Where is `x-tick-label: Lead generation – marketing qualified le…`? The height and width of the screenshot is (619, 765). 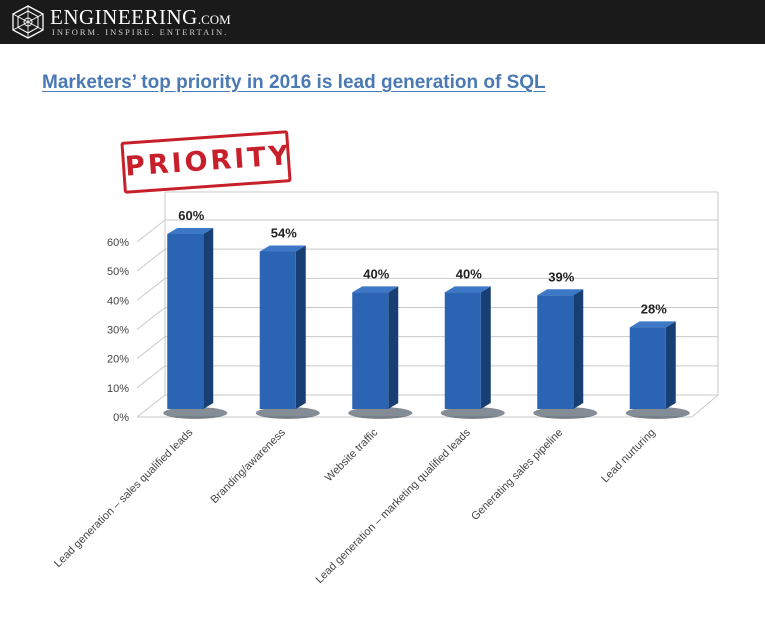 x-tick-label: Lead generation – marketing qualified le… is located at coordinates (393, 506).